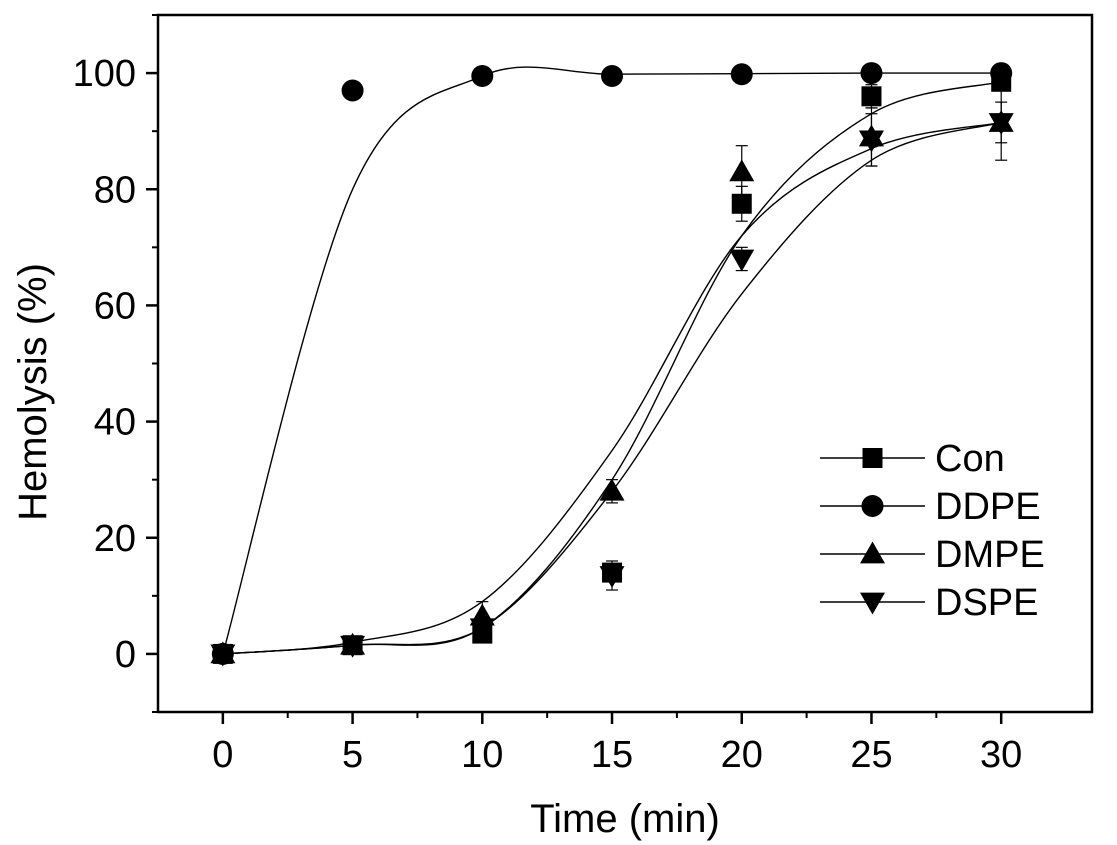  I want to click on y-tick-label: 0, so click(125, 655).